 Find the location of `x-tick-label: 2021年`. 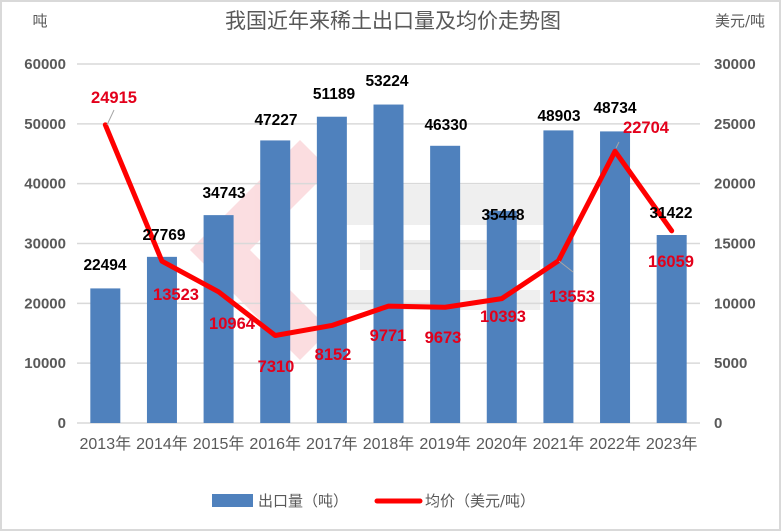

x-tick-label: 2021年 is located at coordinates (559, 444).